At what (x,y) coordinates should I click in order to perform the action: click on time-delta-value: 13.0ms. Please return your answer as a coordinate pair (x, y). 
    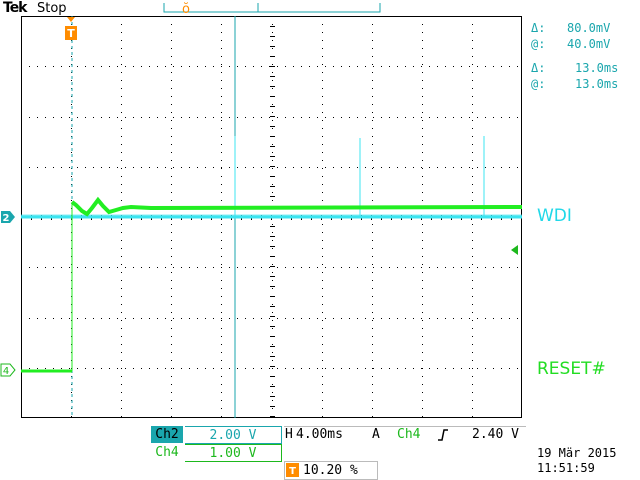
    Looking at the image, I should click on (597, 68).